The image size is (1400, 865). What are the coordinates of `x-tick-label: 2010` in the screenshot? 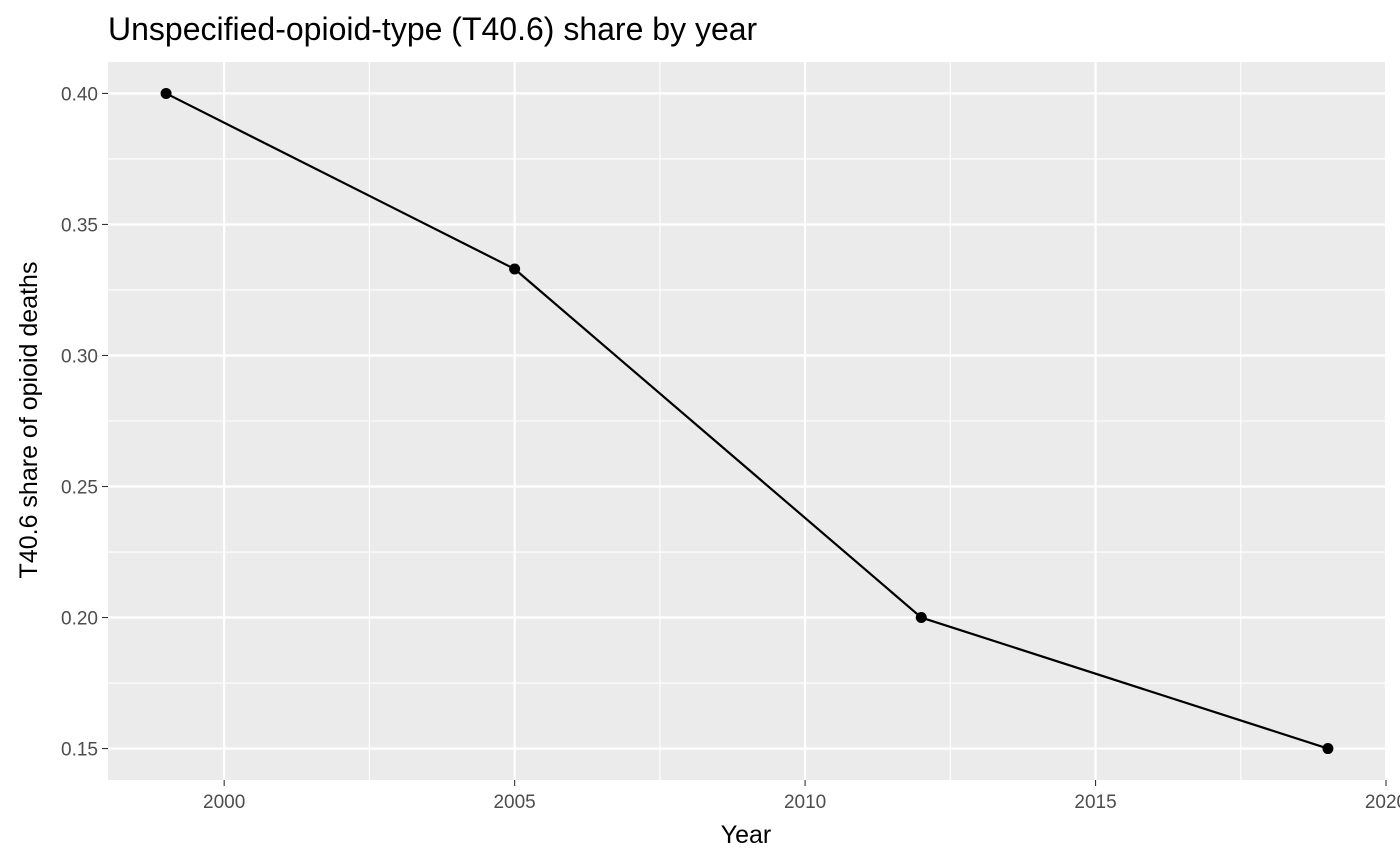 It's located at (805, 802).